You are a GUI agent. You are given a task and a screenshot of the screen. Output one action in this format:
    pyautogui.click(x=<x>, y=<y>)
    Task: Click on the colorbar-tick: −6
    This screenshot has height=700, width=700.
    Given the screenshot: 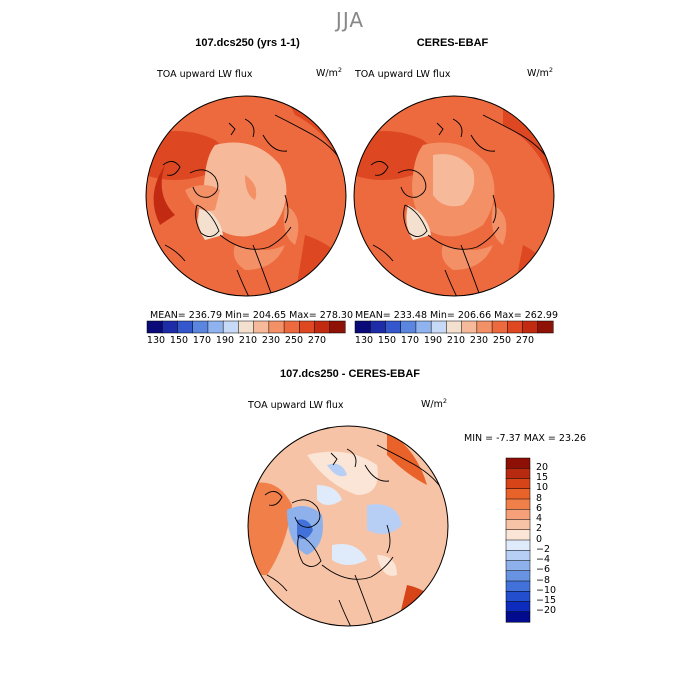 What is the action you would take?
    pyautogui.click(x=543, y=569)
    